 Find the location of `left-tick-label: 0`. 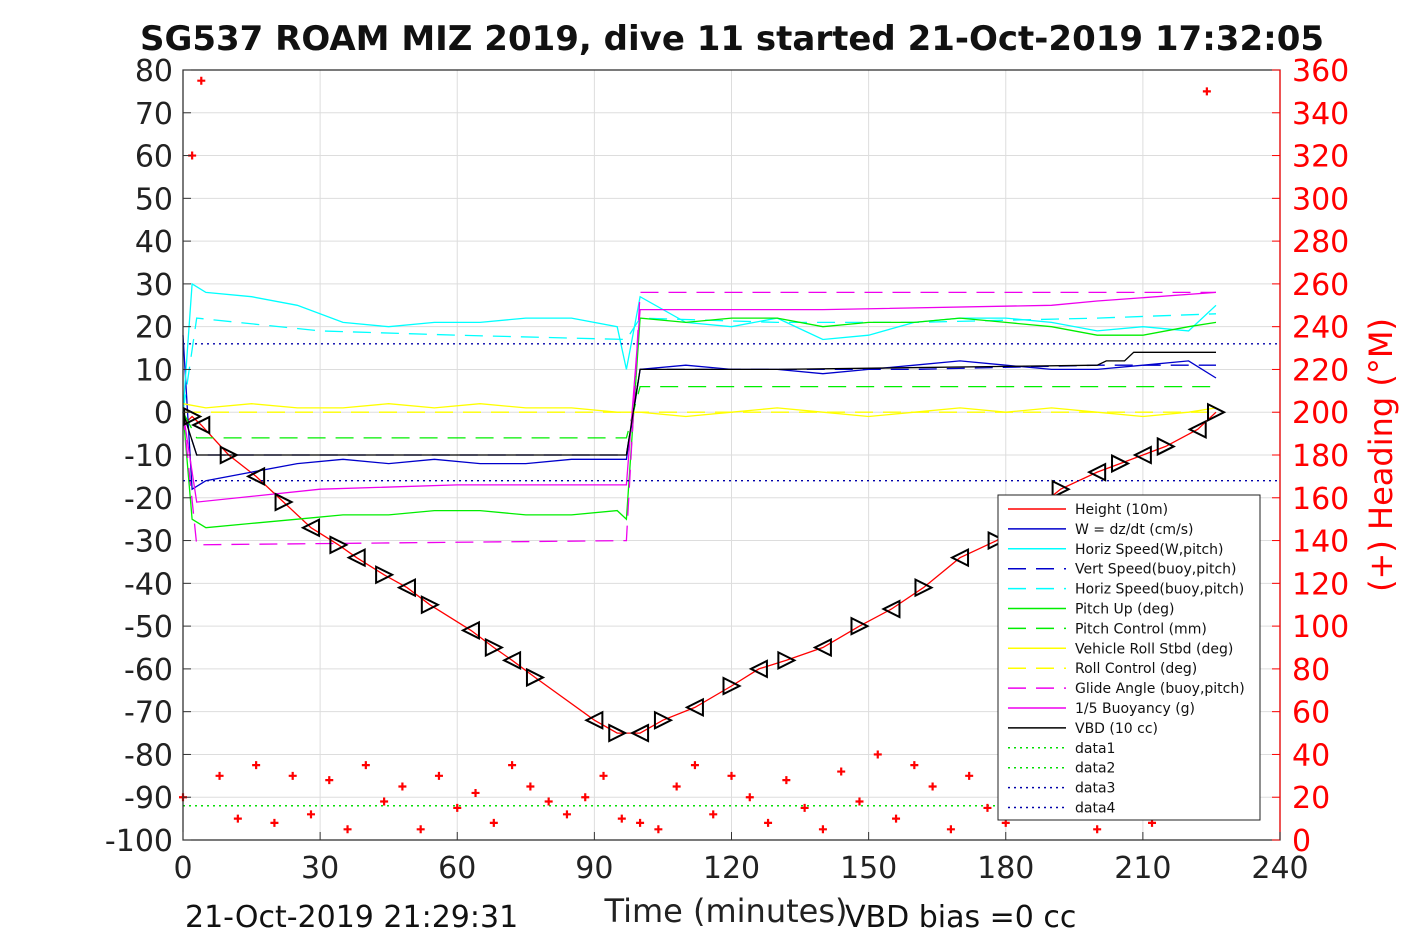

left-tick-label: 0 is located at coordinates (163, 413).